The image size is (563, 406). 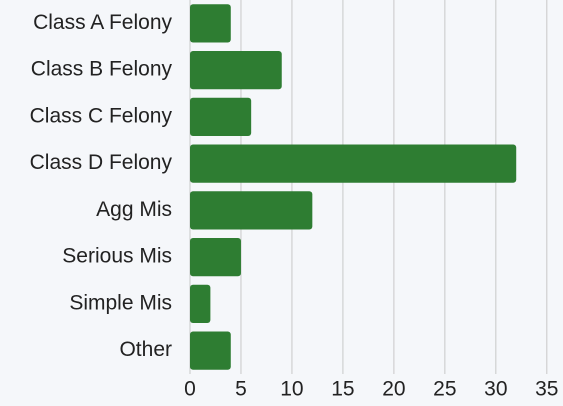 I want to click on y-tick-label: Class C Felony, so click(x=101, y=115).